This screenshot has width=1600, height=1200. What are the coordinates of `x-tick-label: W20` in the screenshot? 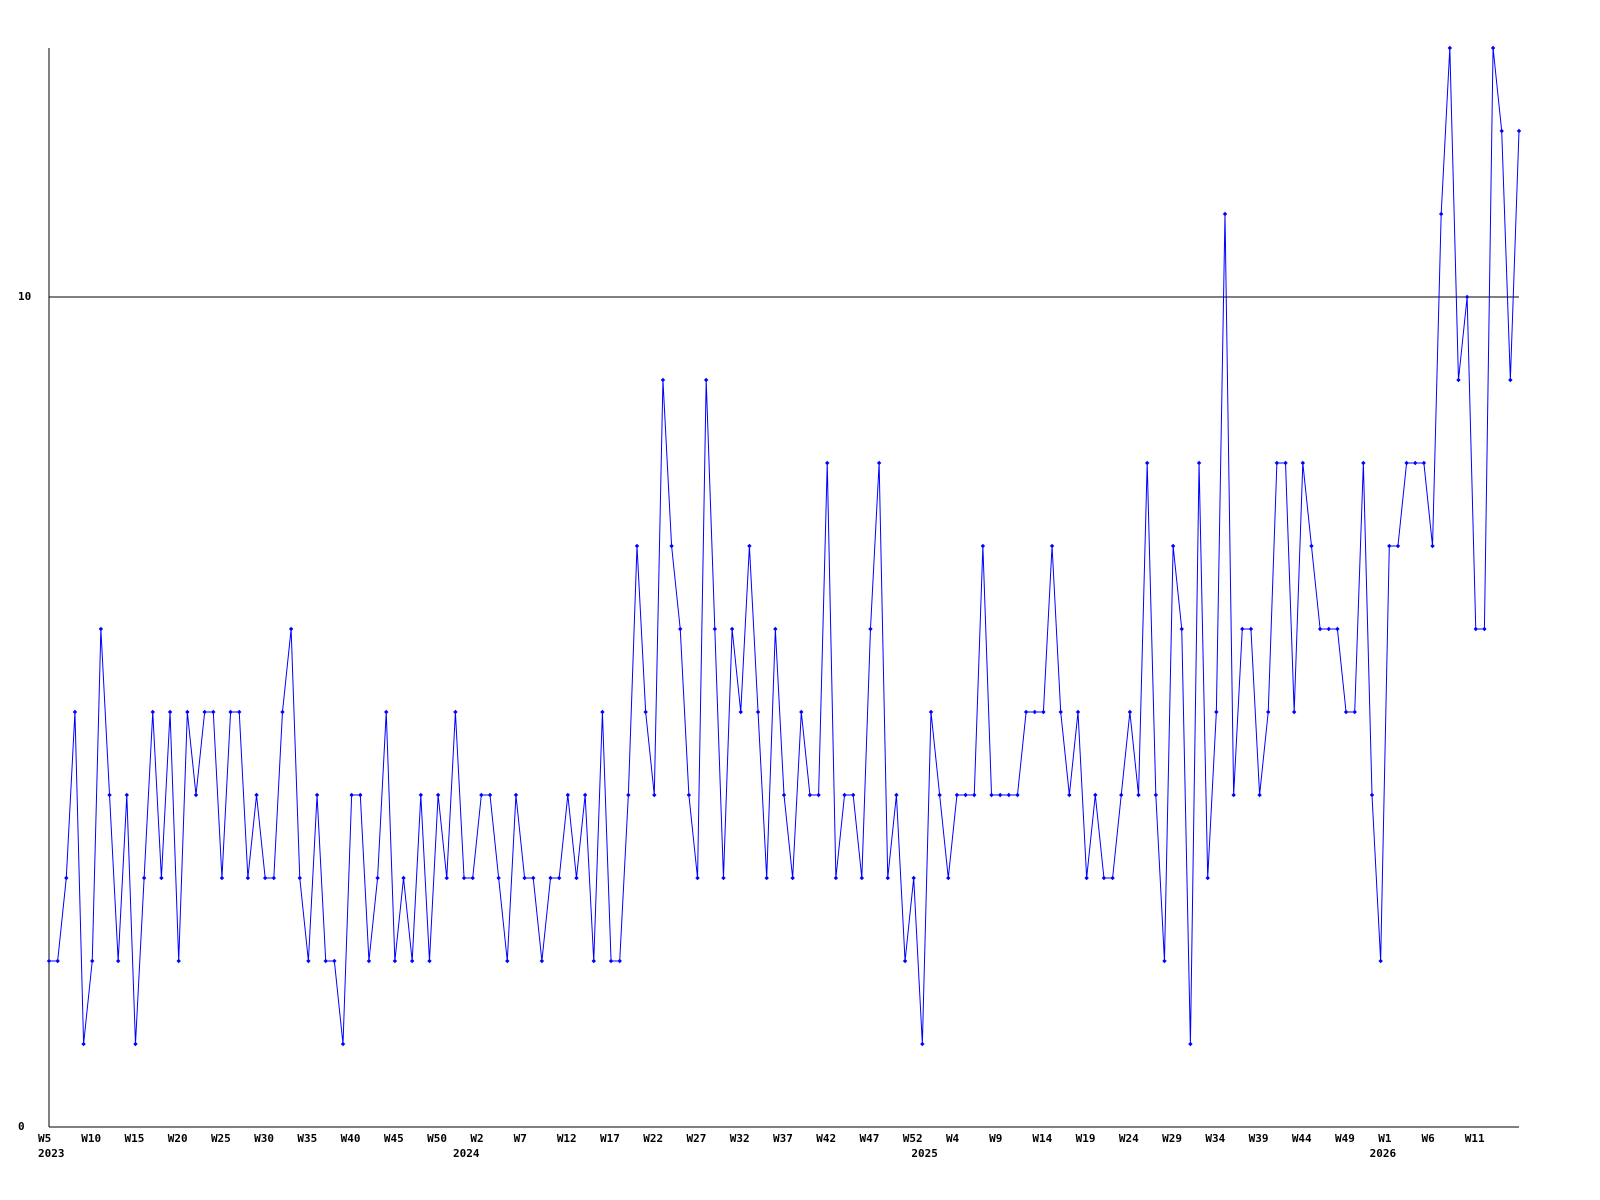 It's located at (178, 1138).